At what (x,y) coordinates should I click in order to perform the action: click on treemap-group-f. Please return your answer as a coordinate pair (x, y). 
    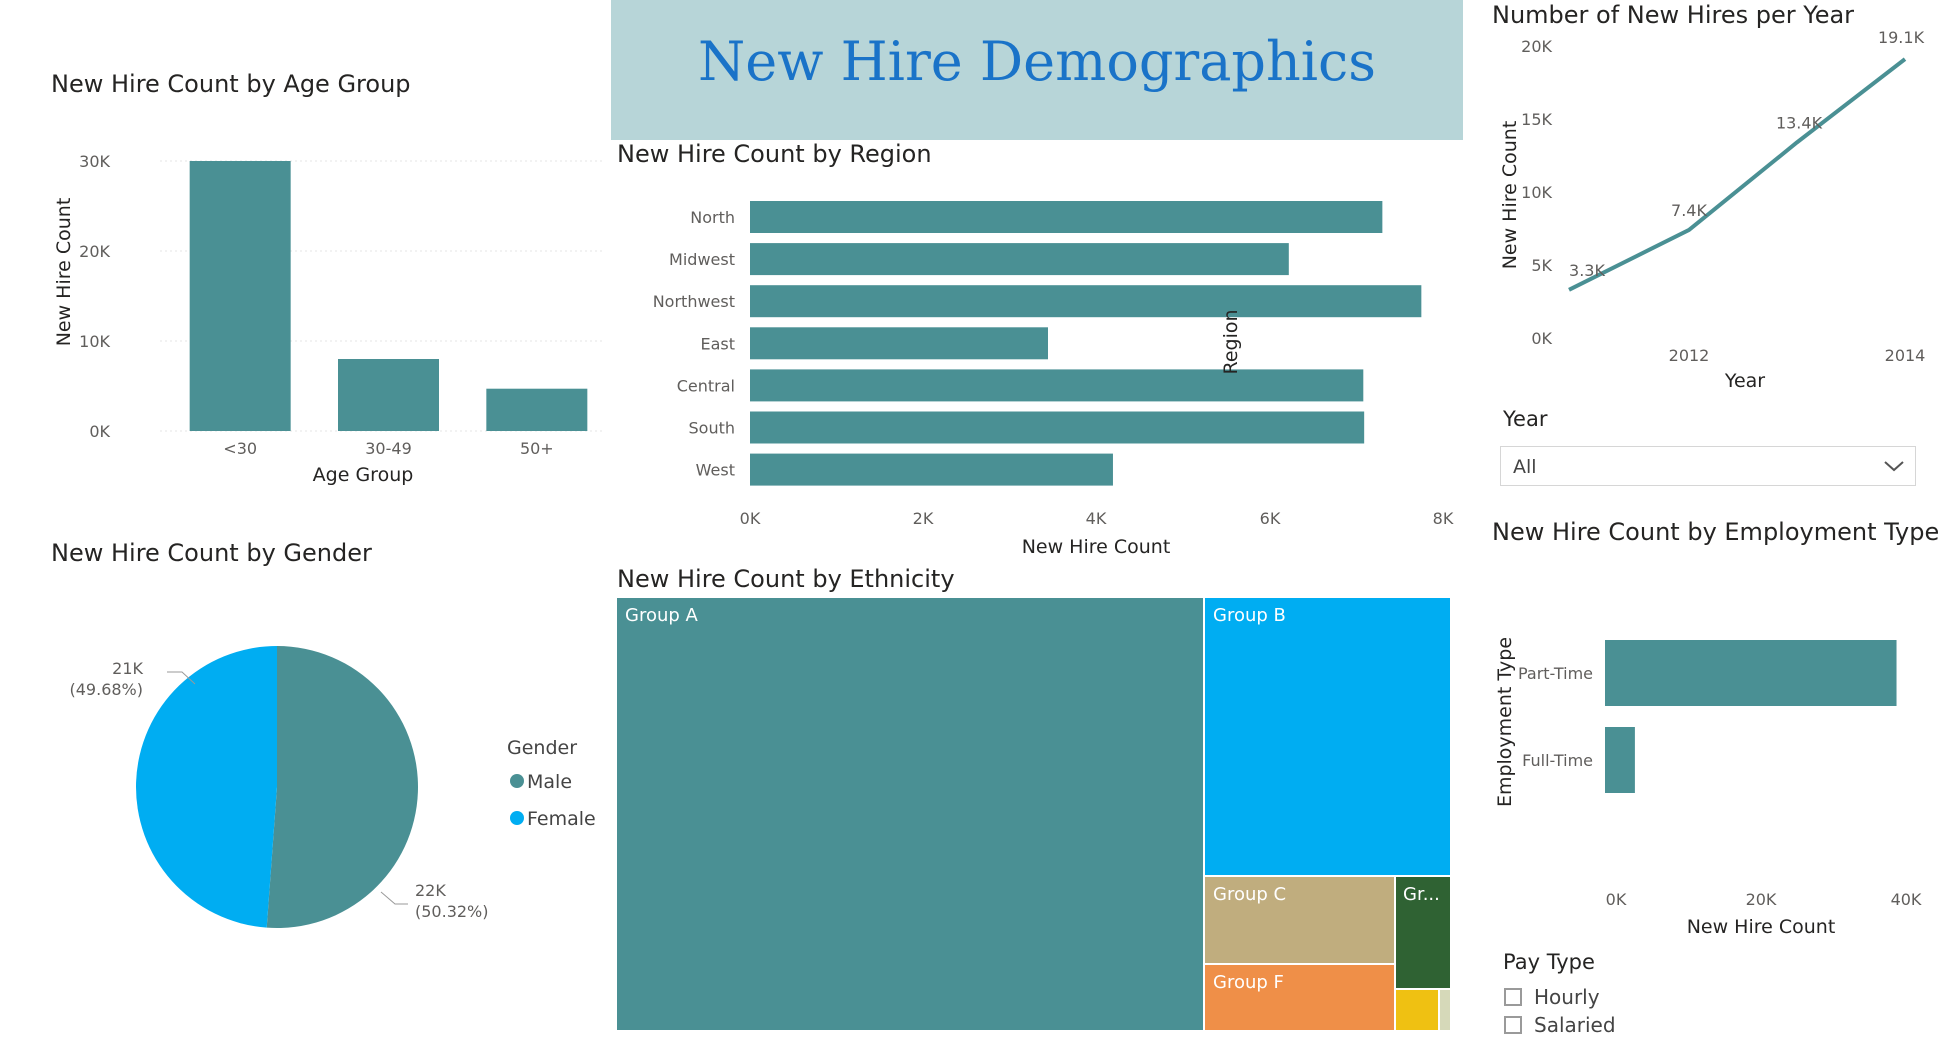
    Looking at the image, I should click on (1299, 997).